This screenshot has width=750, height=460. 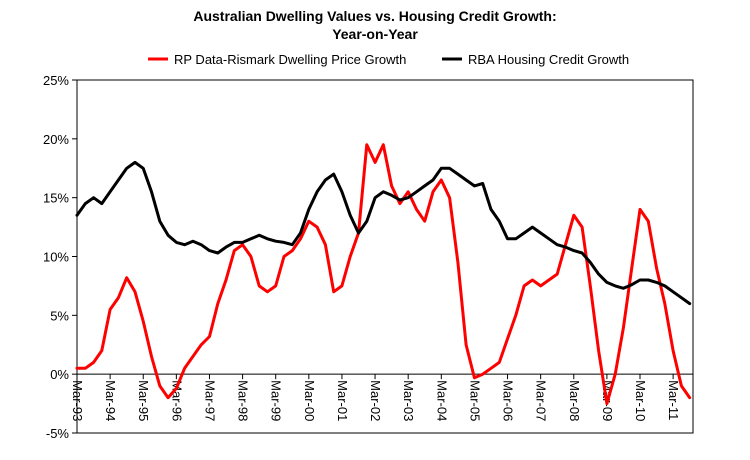 I want to click on y-tick-label: 0%, so click(x=59, y=374).